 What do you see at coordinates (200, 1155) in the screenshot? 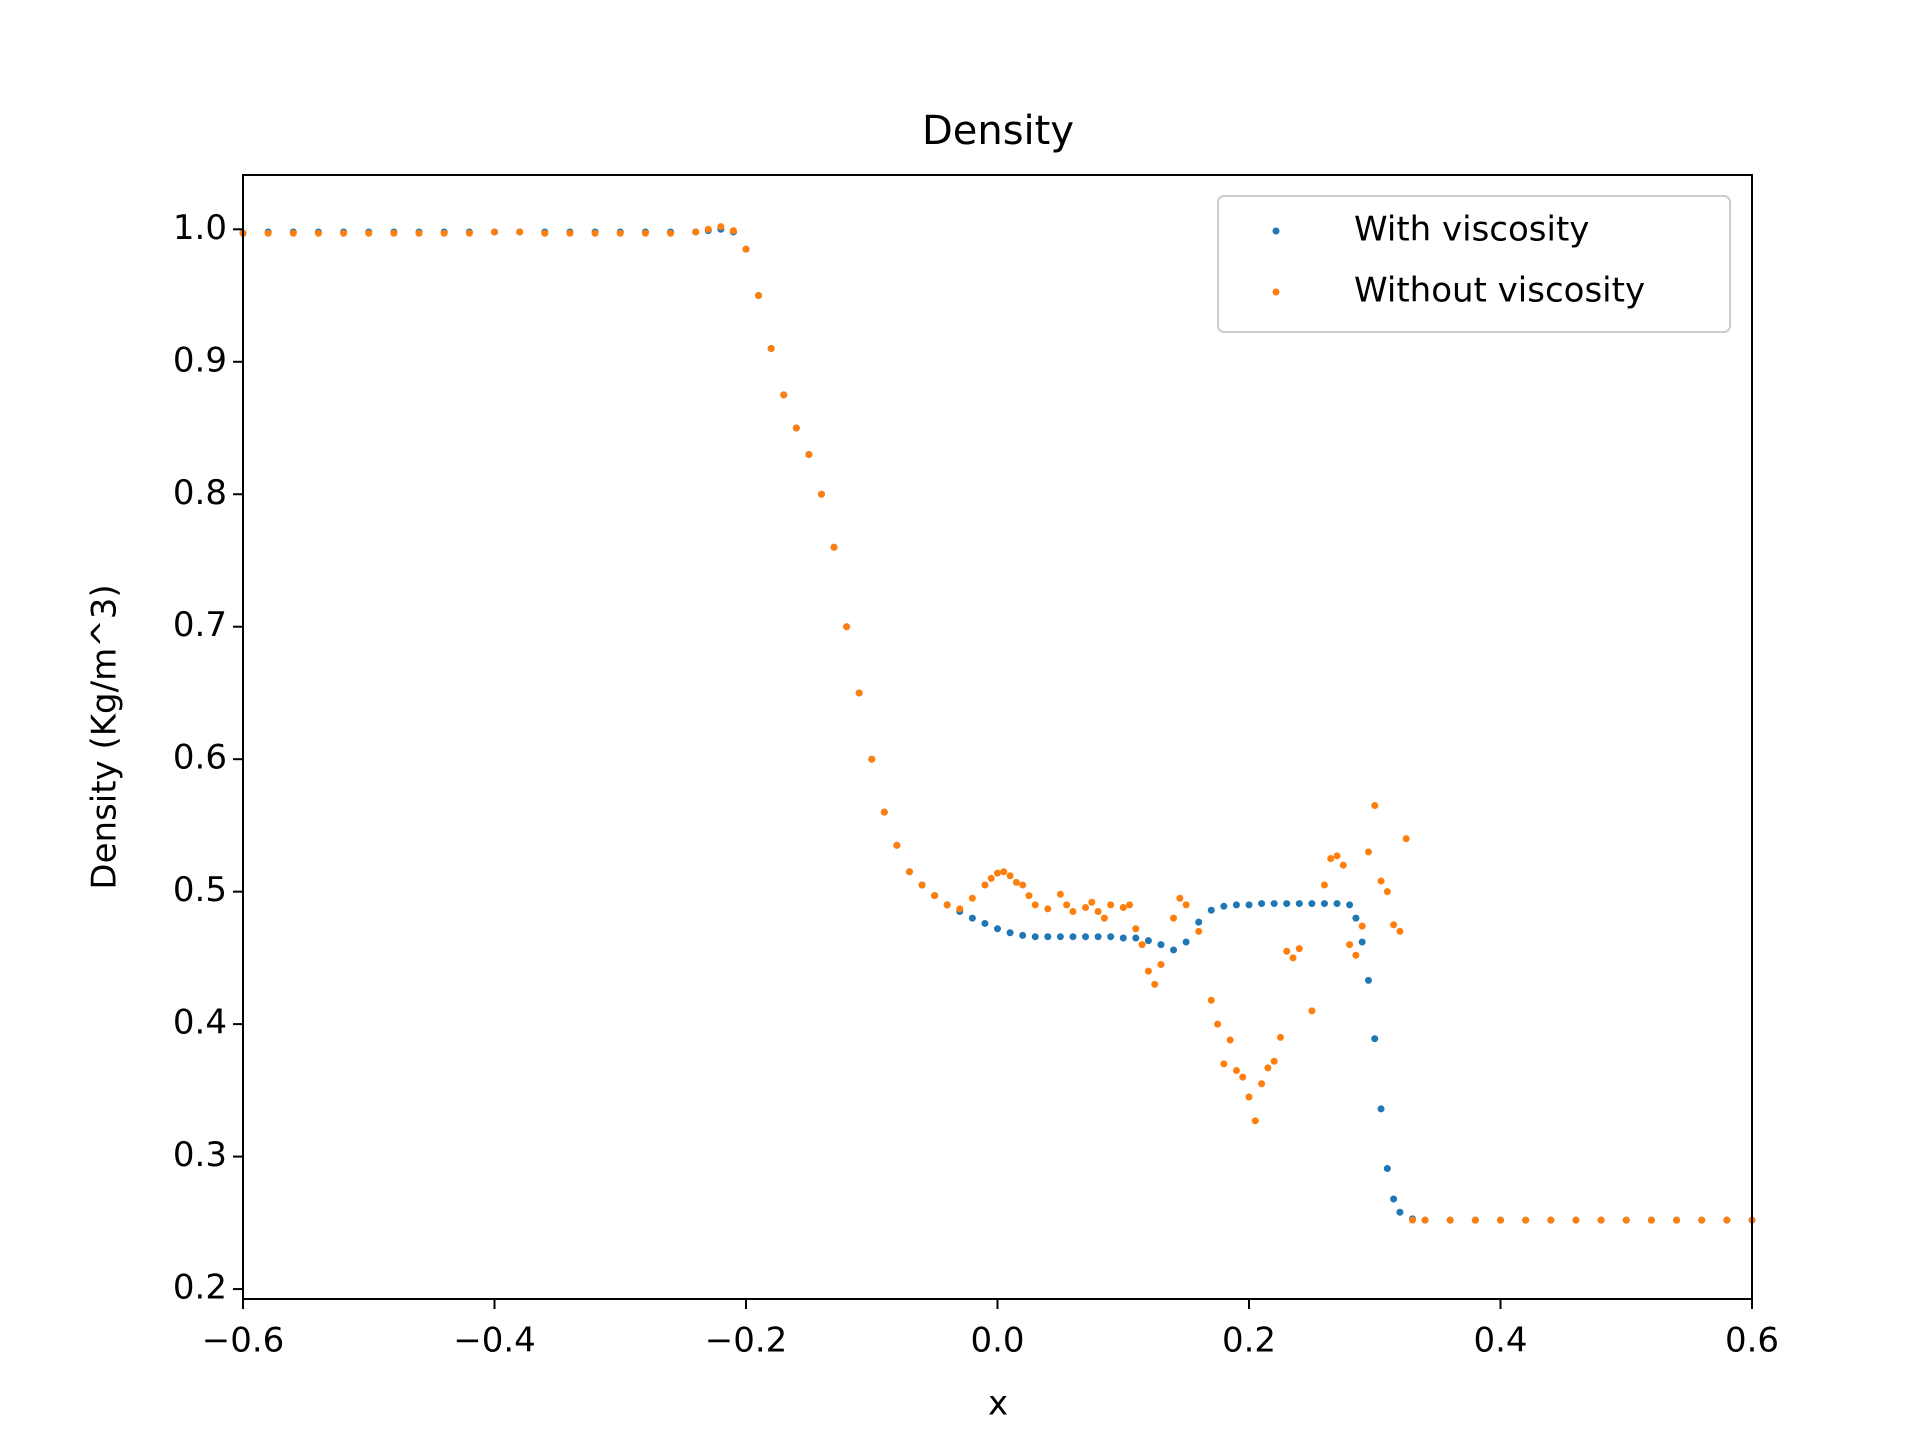
I see `y-tick-label: 0.3` at bounding box center [200, 1155].